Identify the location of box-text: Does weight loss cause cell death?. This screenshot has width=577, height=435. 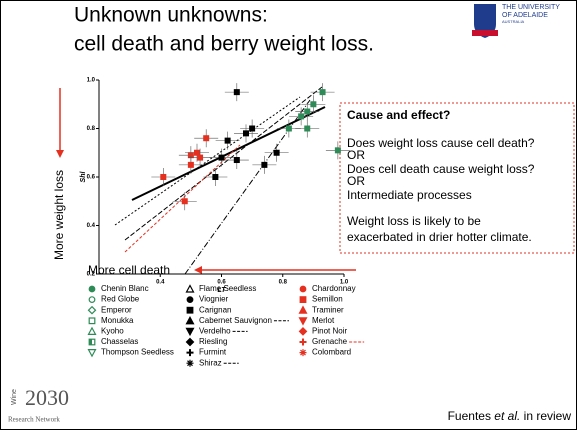
(441, 143).